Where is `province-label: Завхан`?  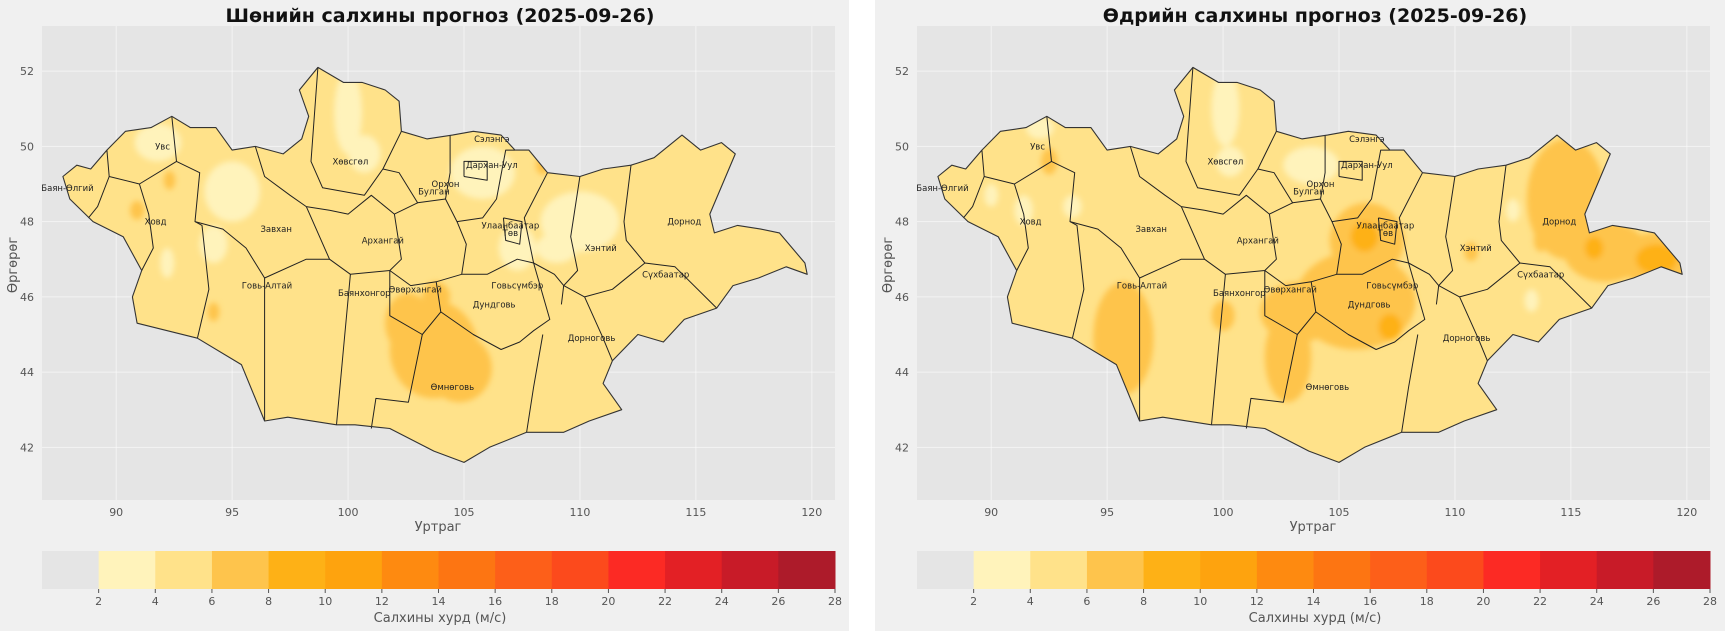
province-label: Завхан is located at coordinates (275, 230).